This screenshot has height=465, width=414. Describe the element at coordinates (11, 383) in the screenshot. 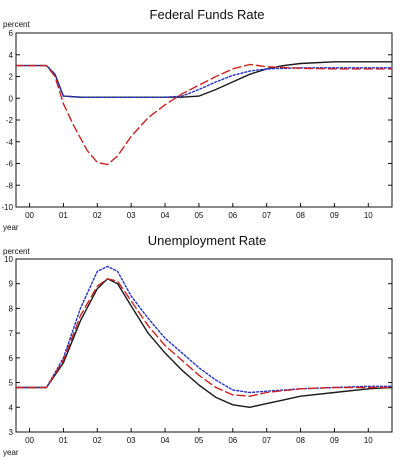

I see `y-tick-label: 5` at that location.